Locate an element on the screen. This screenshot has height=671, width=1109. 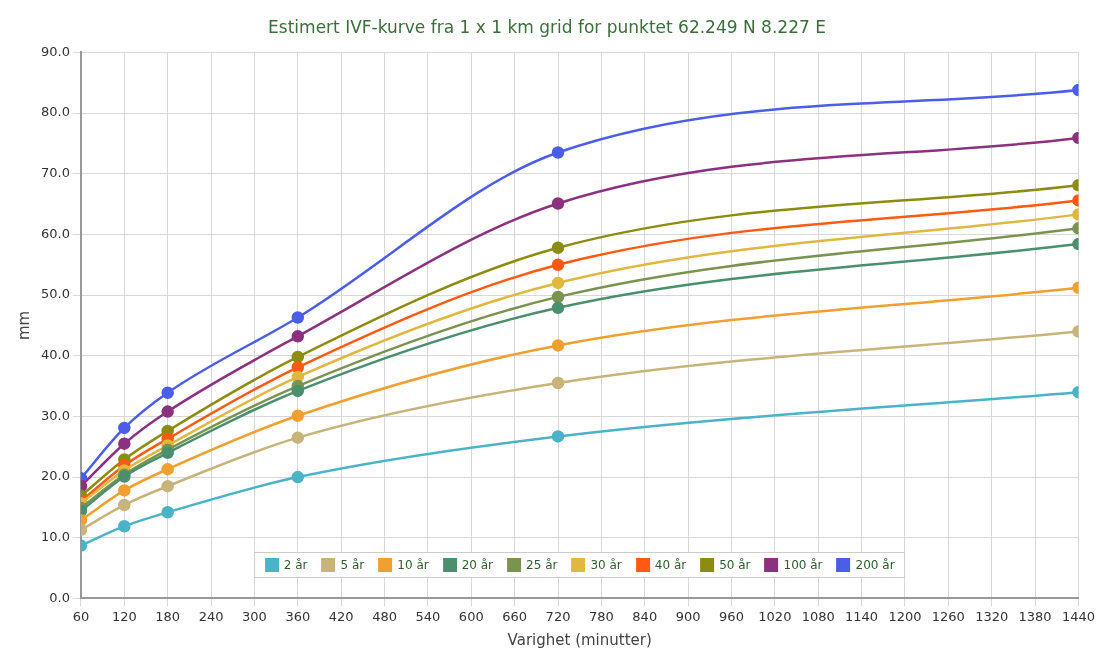
legend-label: 100 år is located at coordinates (803, 565).